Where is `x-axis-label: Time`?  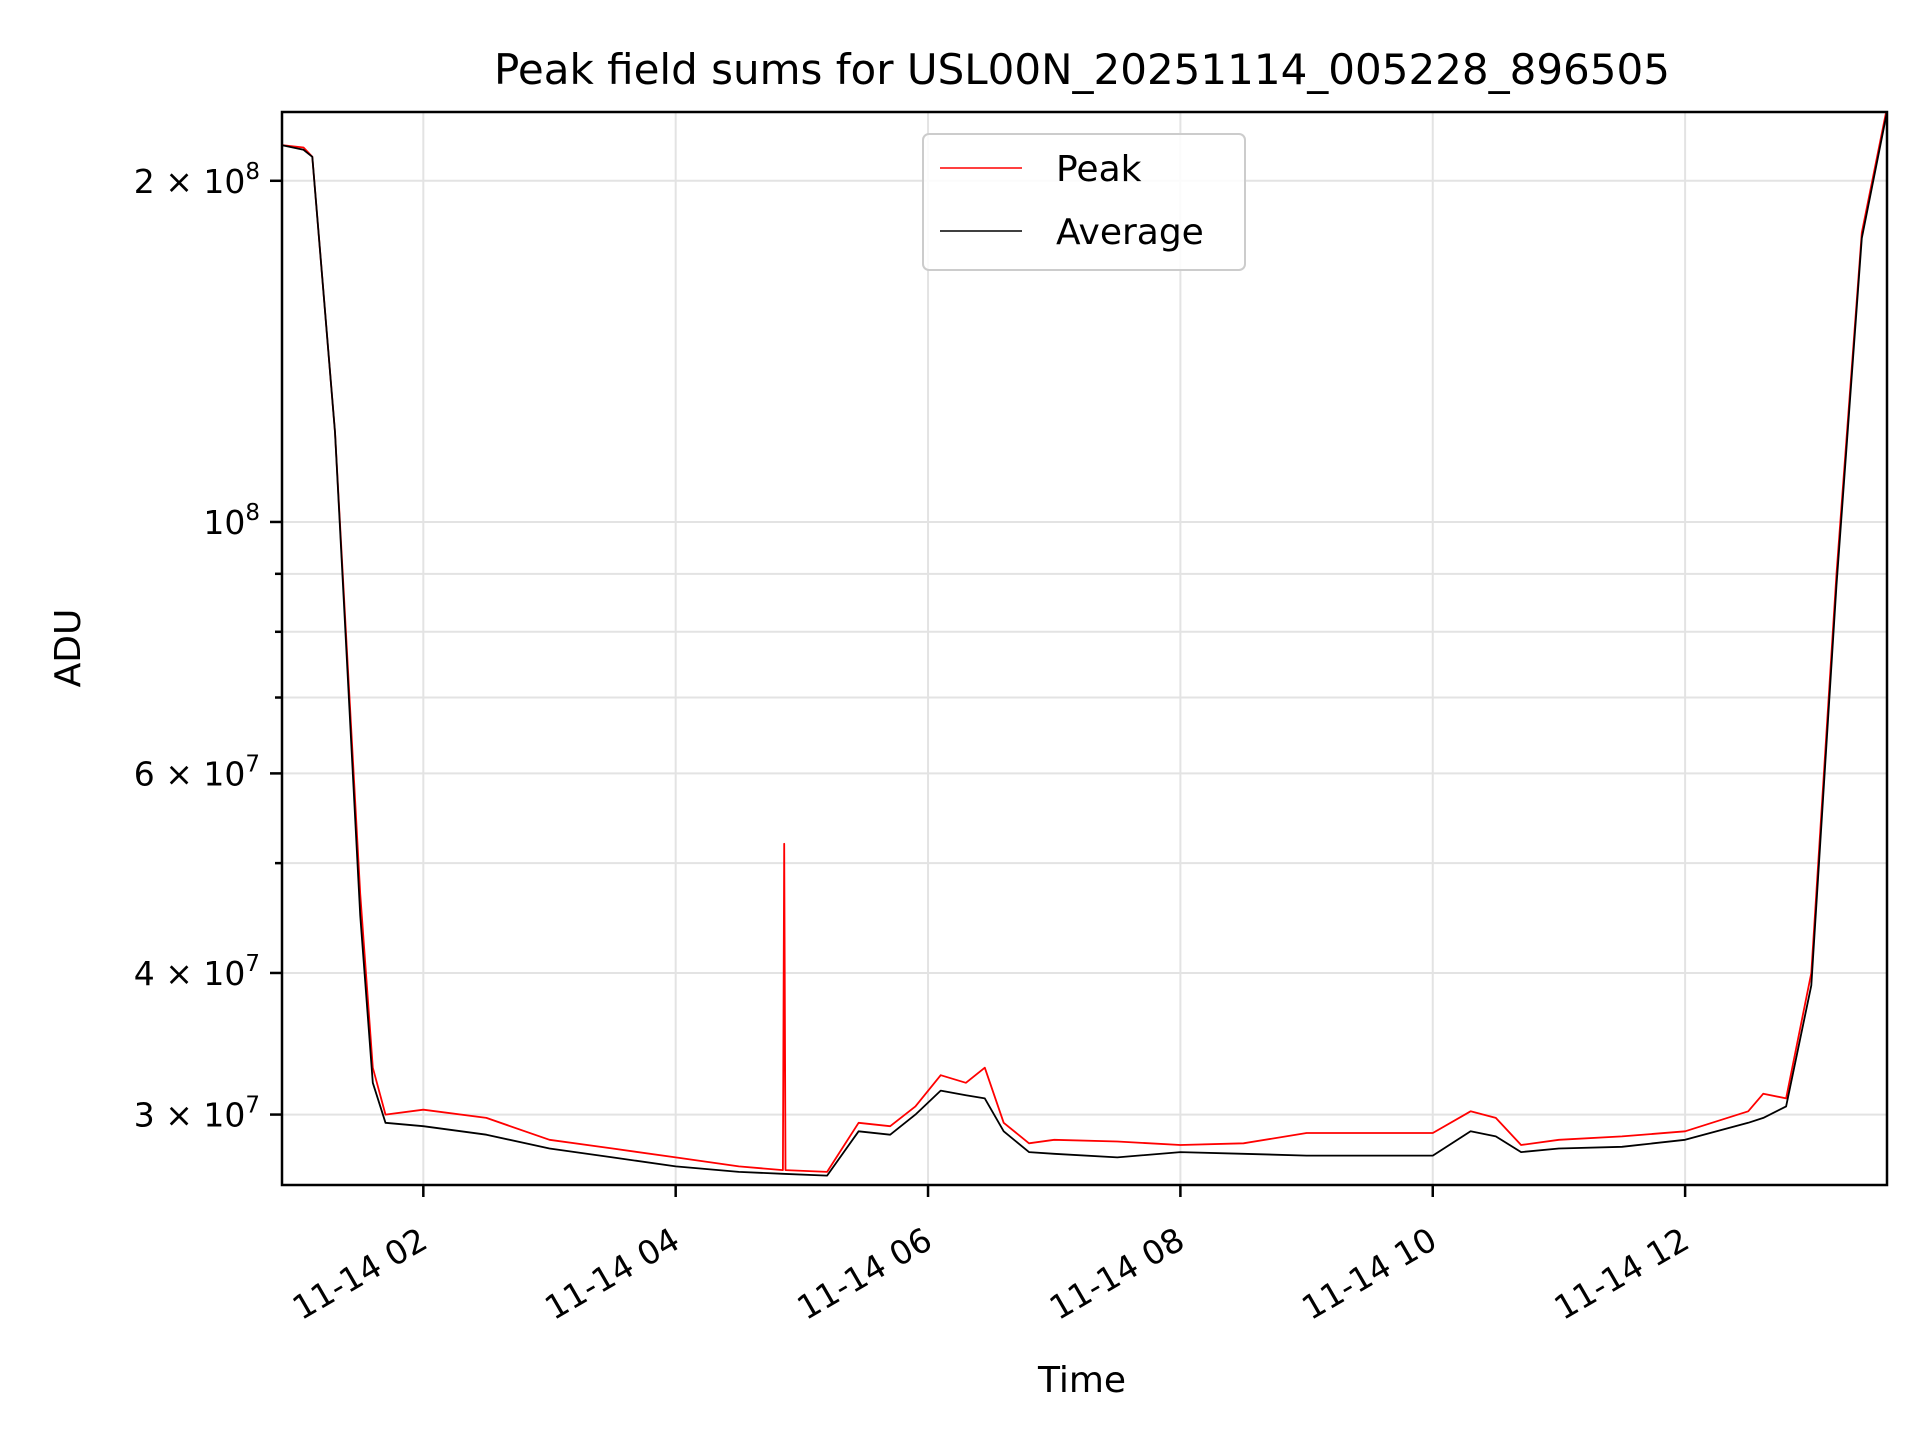
x-axis-label: Time is located at coordinates (1081, 1380).